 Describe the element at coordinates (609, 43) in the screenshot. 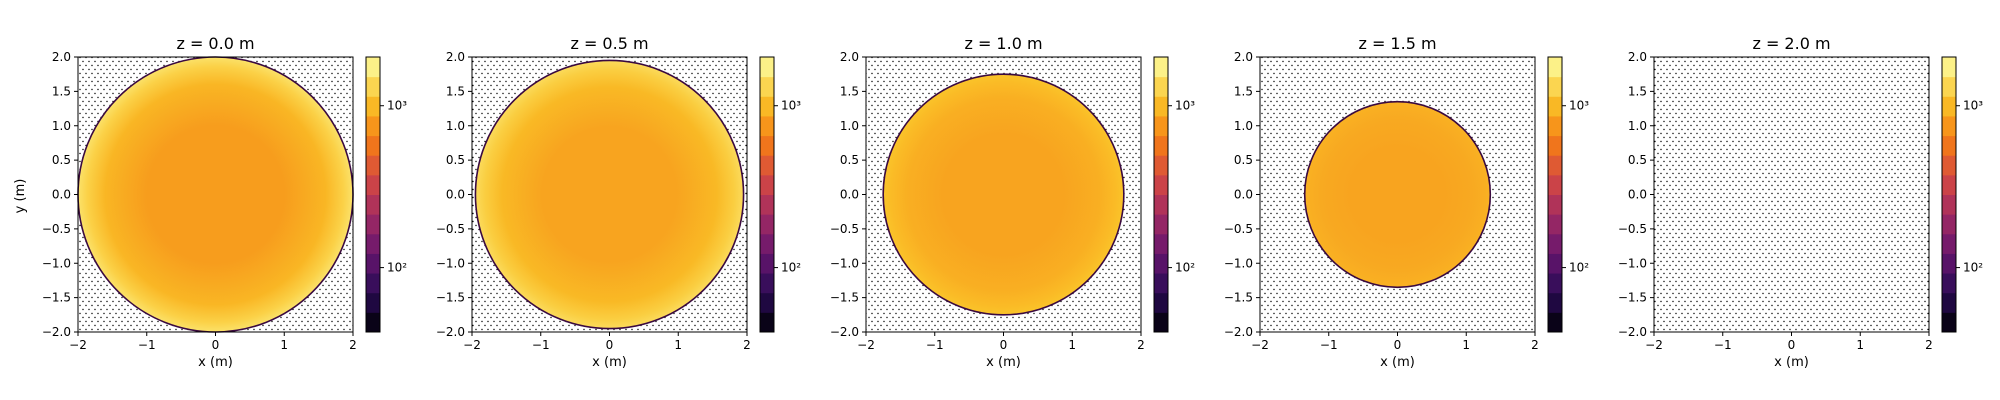

I see `chart-title: z = 0.5 m` at that location.